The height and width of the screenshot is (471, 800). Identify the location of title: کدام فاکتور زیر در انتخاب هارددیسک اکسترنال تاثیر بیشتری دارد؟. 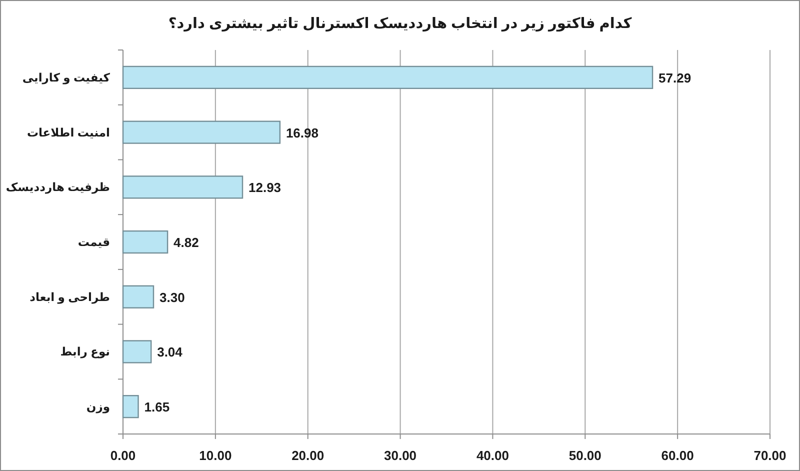
(400, 24).